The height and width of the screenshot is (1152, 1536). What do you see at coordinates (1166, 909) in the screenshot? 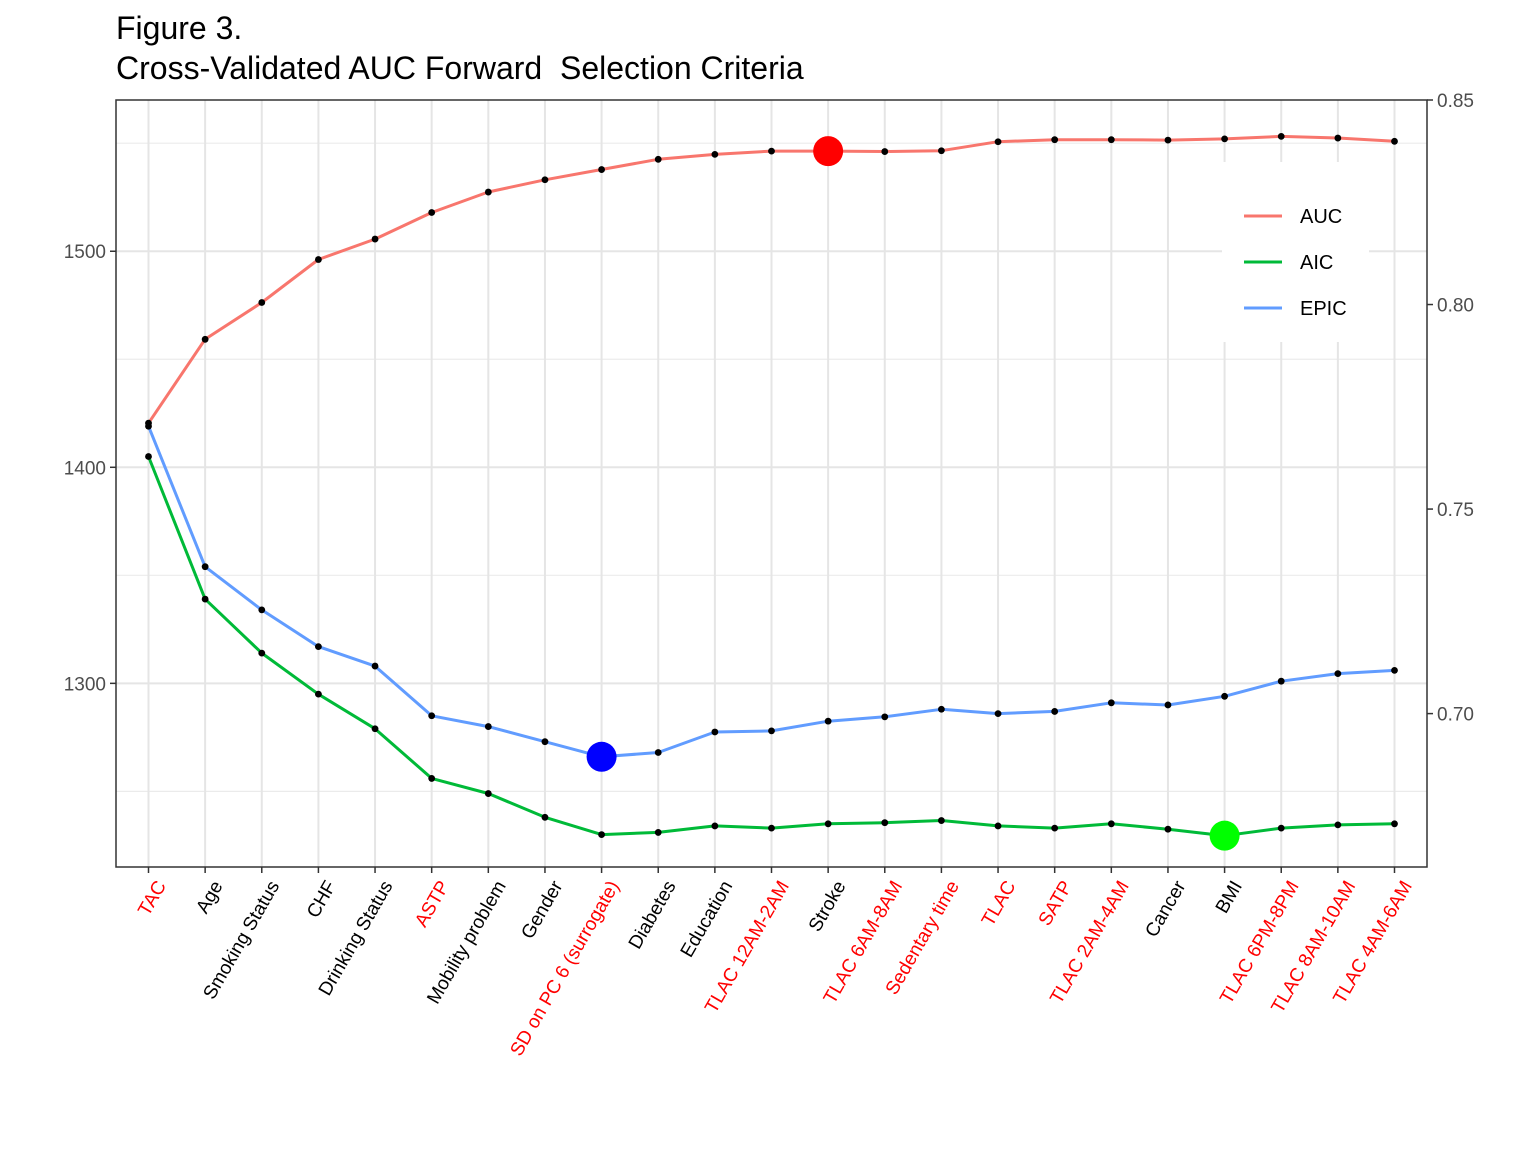
I see `x-tick-label: Cancer` at bounding box center [1166, 909].